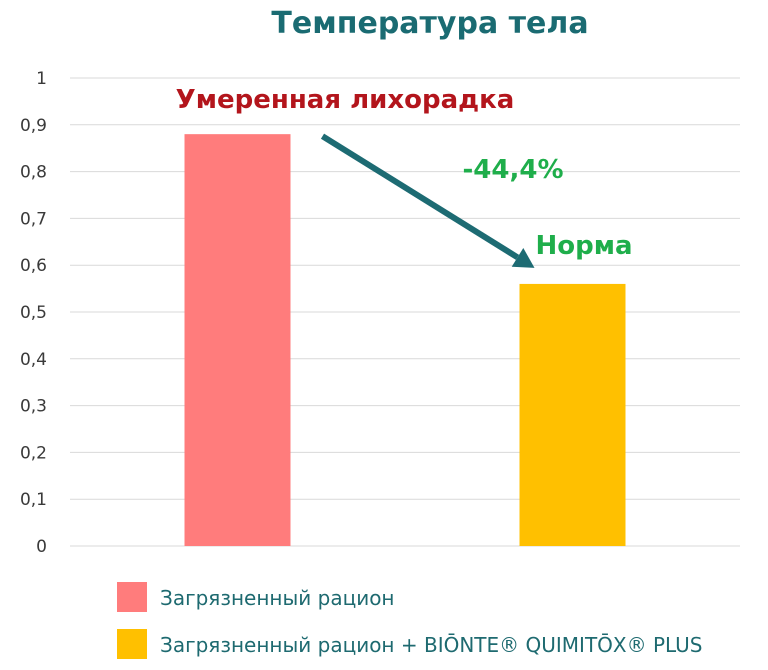  What do you see at coordinates (513, 170) in the screenshot?
I see `annotation-delta-label: -44,4%` at bounding box center [513, 170].